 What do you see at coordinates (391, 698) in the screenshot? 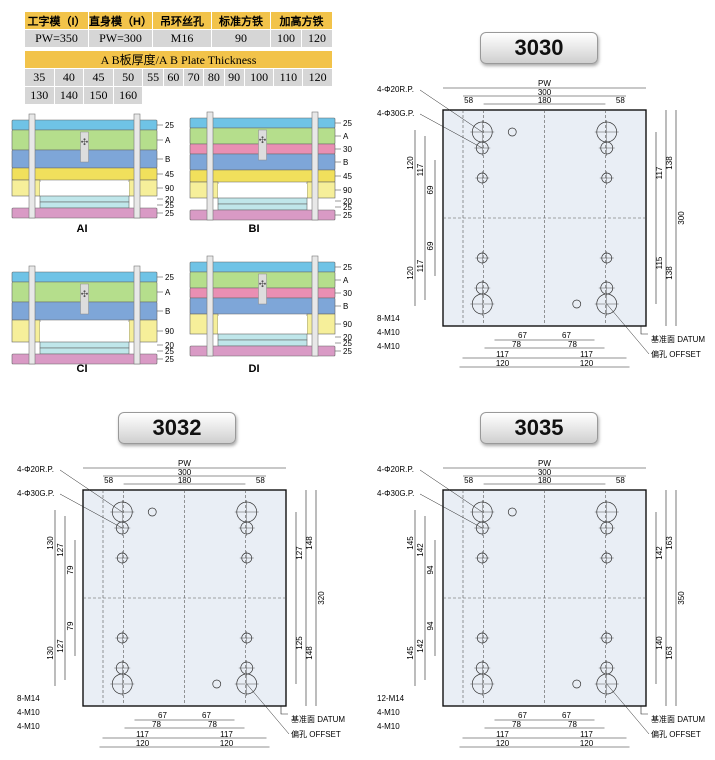
I see `label-m14: 12-M14` at bounding box center [391, 698].